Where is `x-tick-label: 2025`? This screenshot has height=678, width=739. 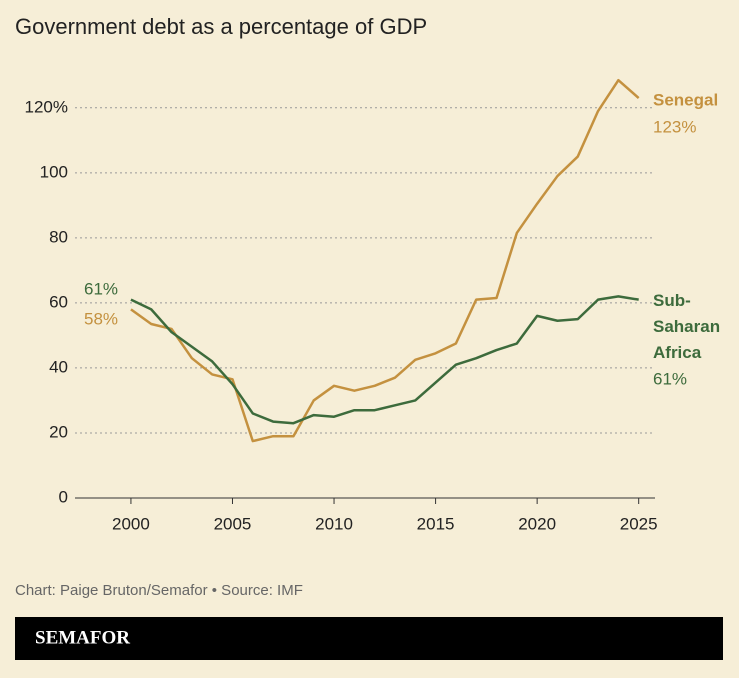
x-tick-label: 2025 is located at coordinates (639, 523).